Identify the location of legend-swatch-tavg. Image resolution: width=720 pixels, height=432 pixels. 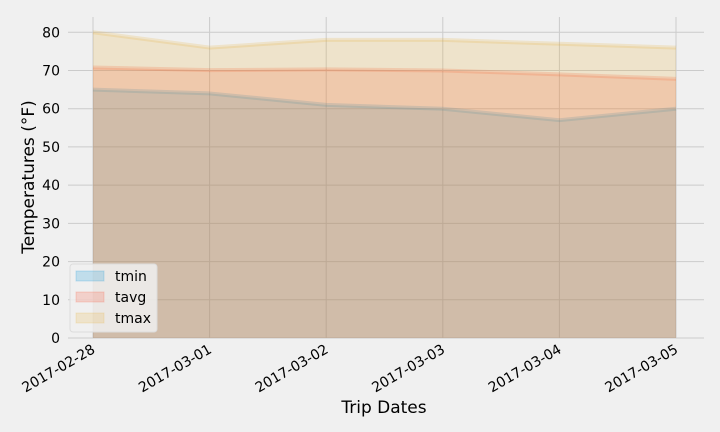
(90, 297).